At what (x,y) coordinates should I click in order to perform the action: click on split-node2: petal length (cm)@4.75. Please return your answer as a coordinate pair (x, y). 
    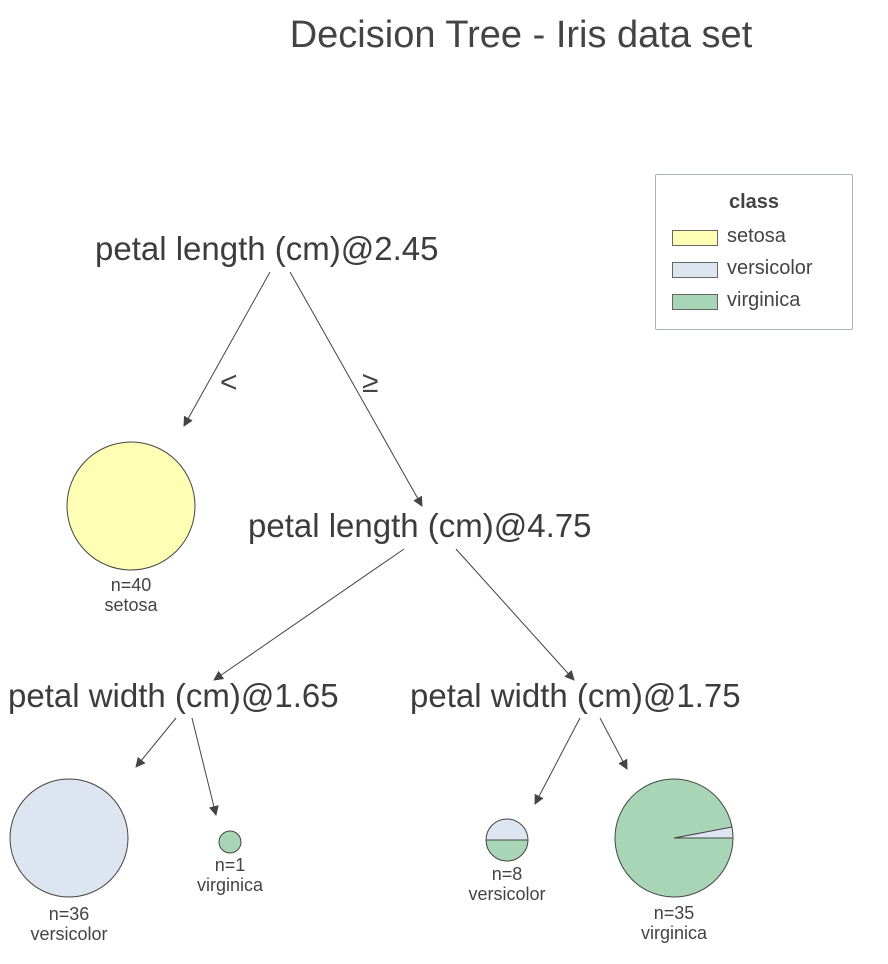
    Looking at the image, I should click on (420, 525).